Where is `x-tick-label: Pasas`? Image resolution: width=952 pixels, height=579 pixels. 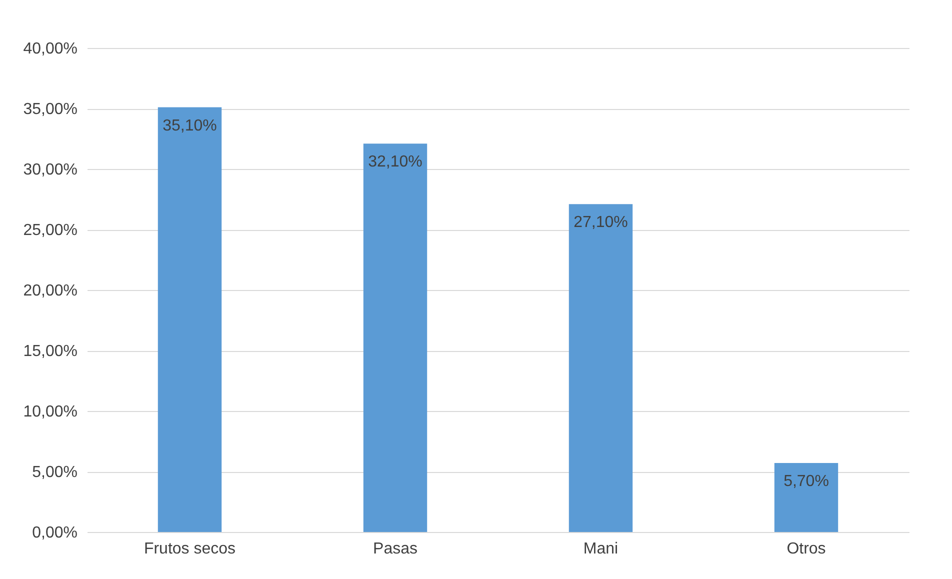
x-tick-label: Pasas is located at coordinates (395, 549).